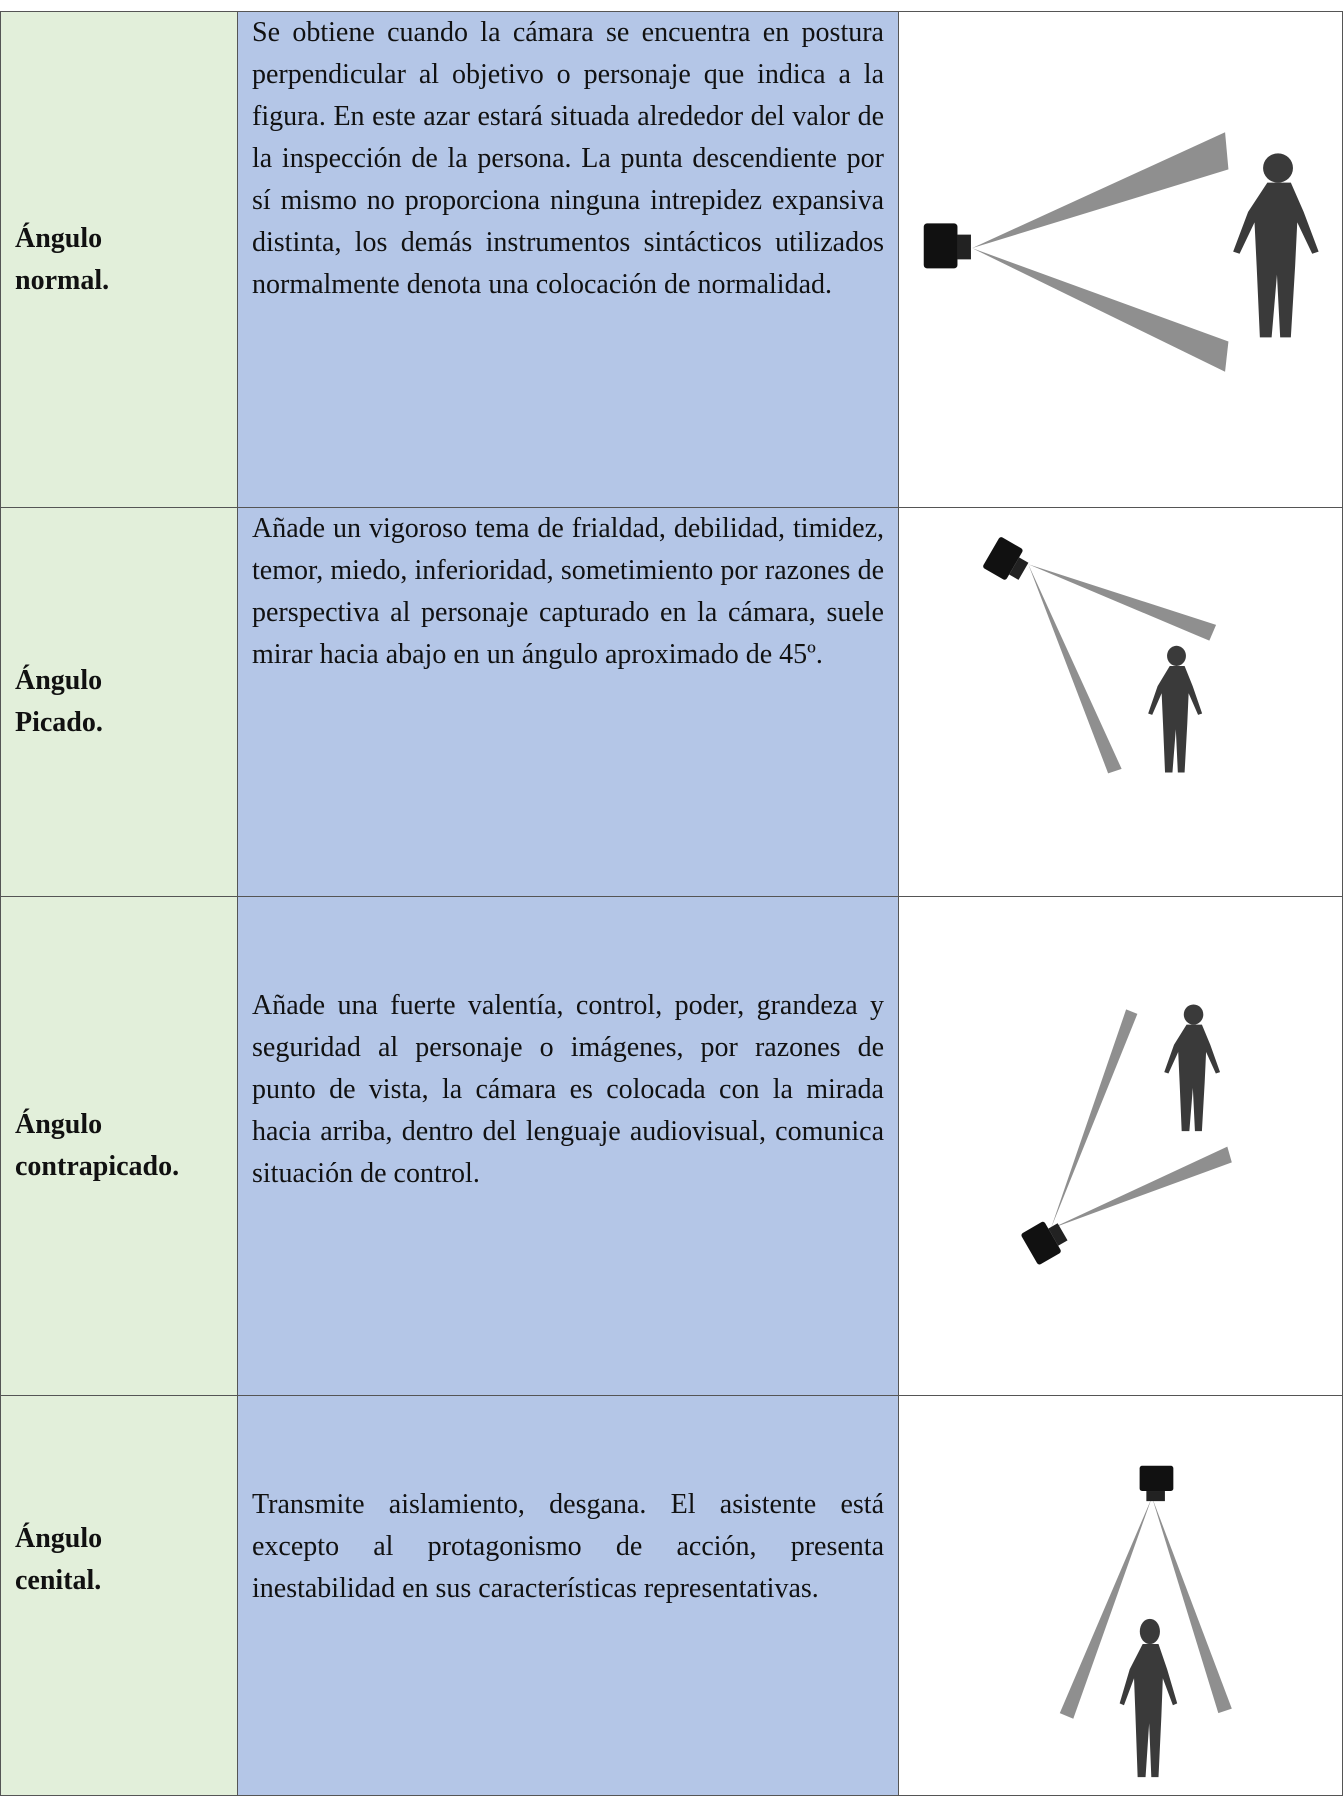  Describe the element at coordinates (119, 1595) in the screenshot. I see `angle-label-cell: Ángulo cenital.` at that location.